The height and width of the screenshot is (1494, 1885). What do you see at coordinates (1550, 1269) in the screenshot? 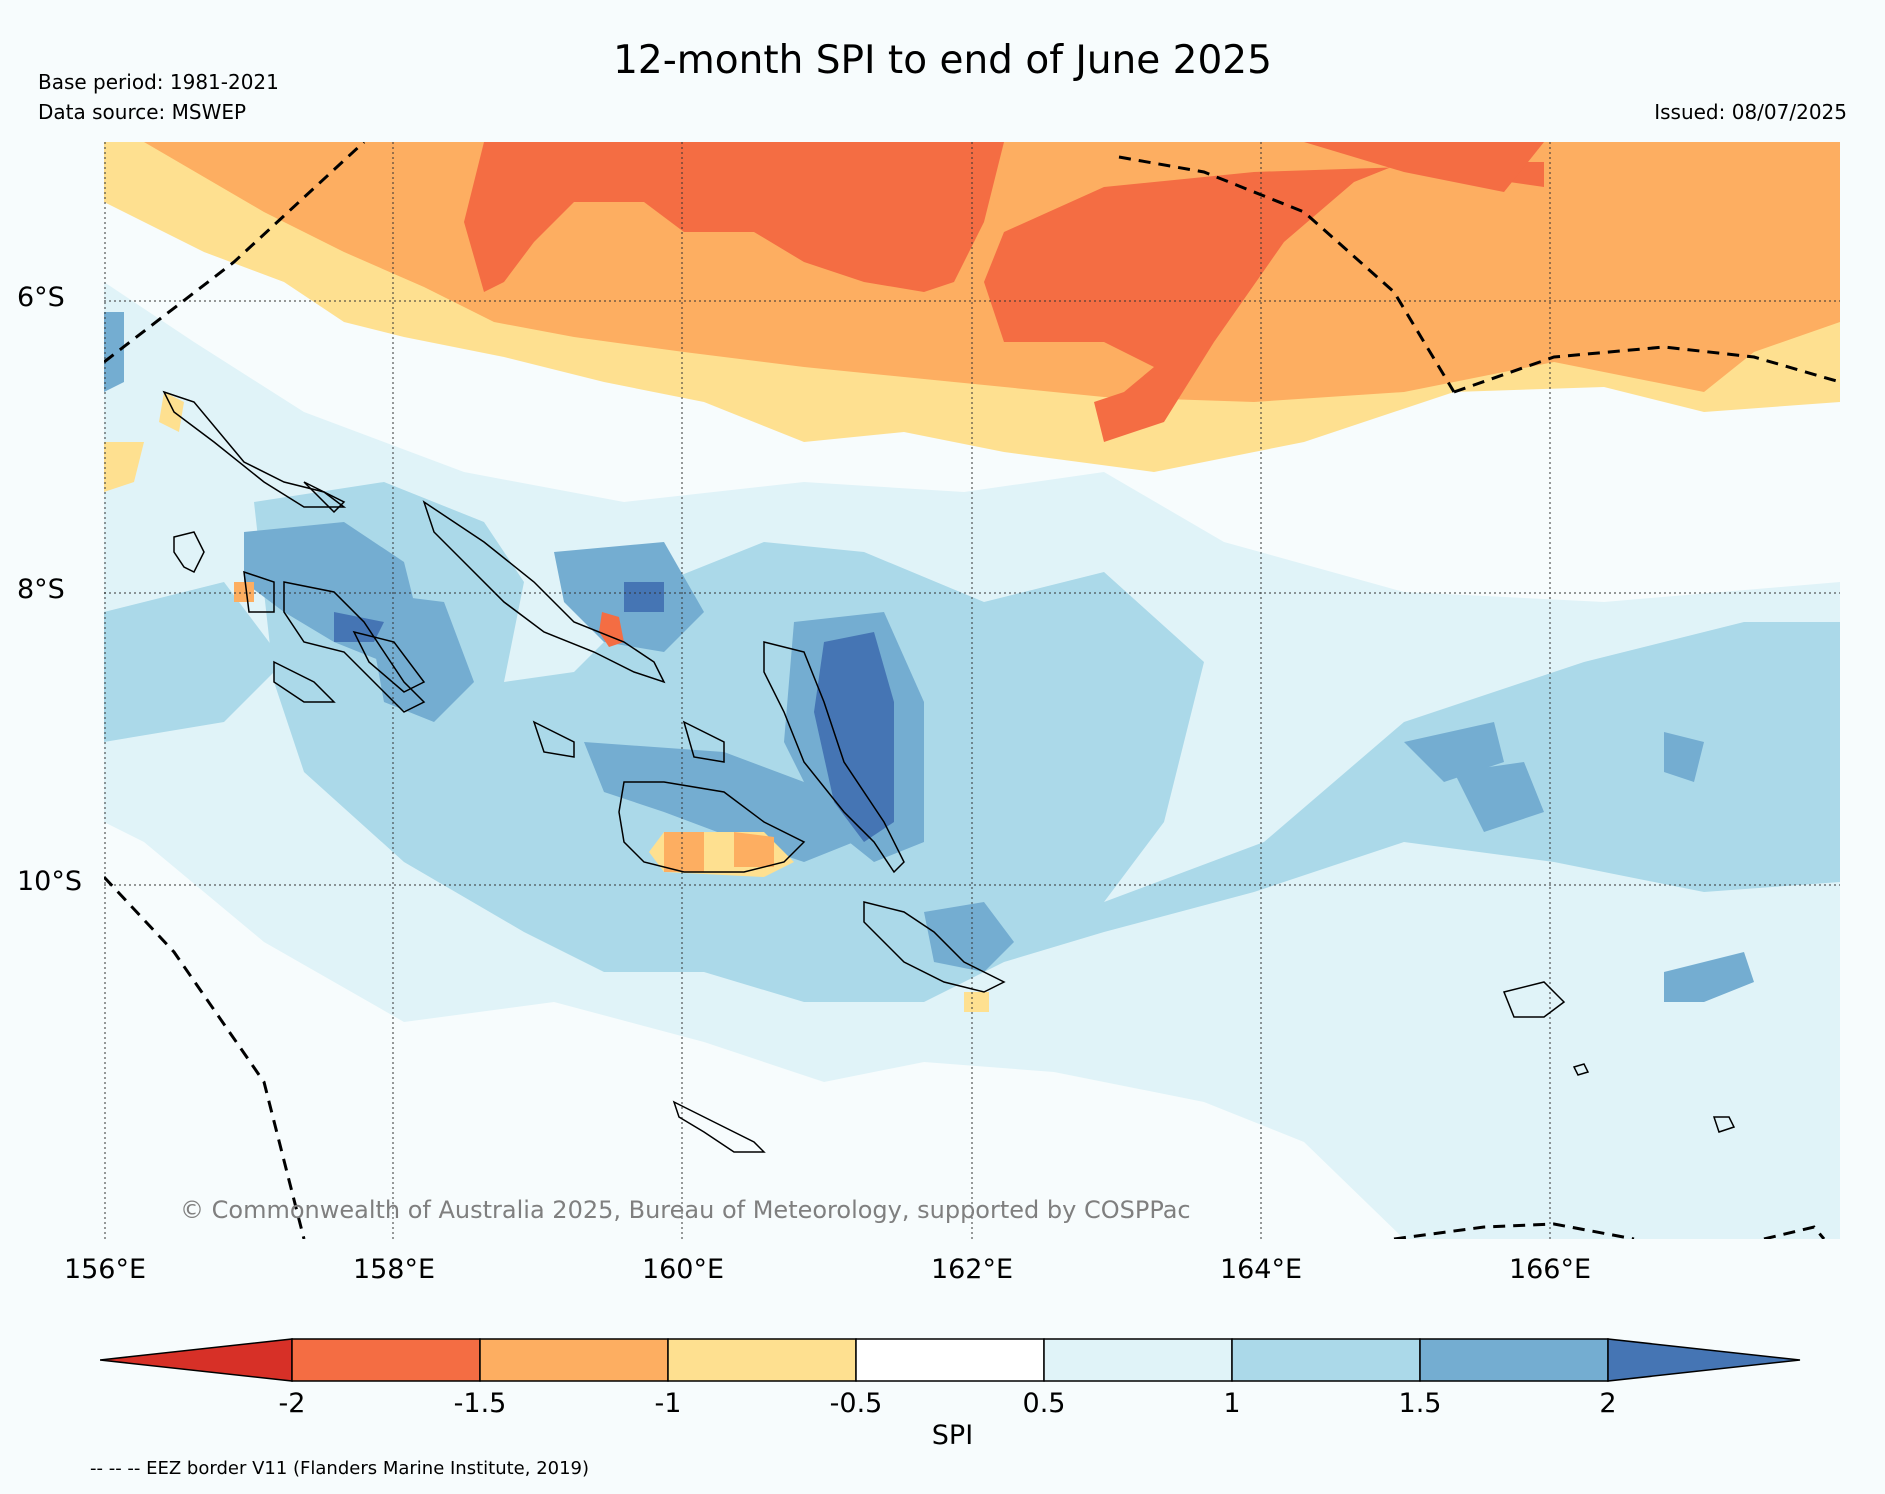
I see `lon-label-166e: 166°E` at bounding box center [1550, 1269].